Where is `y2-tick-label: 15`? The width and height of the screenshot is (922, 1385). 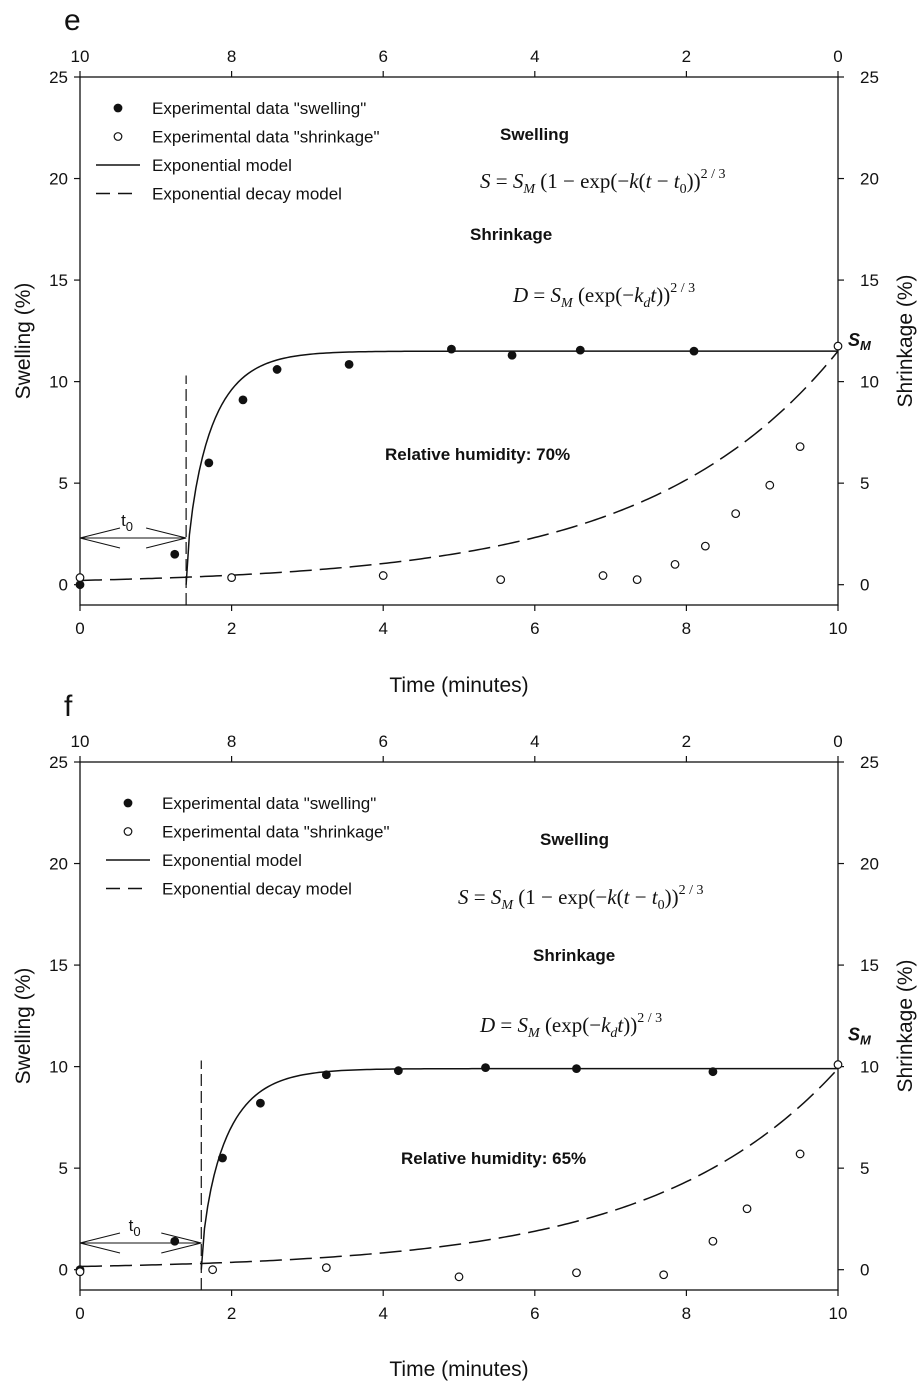 y2-tick-label: 15 is located at coordinates (869, 280).